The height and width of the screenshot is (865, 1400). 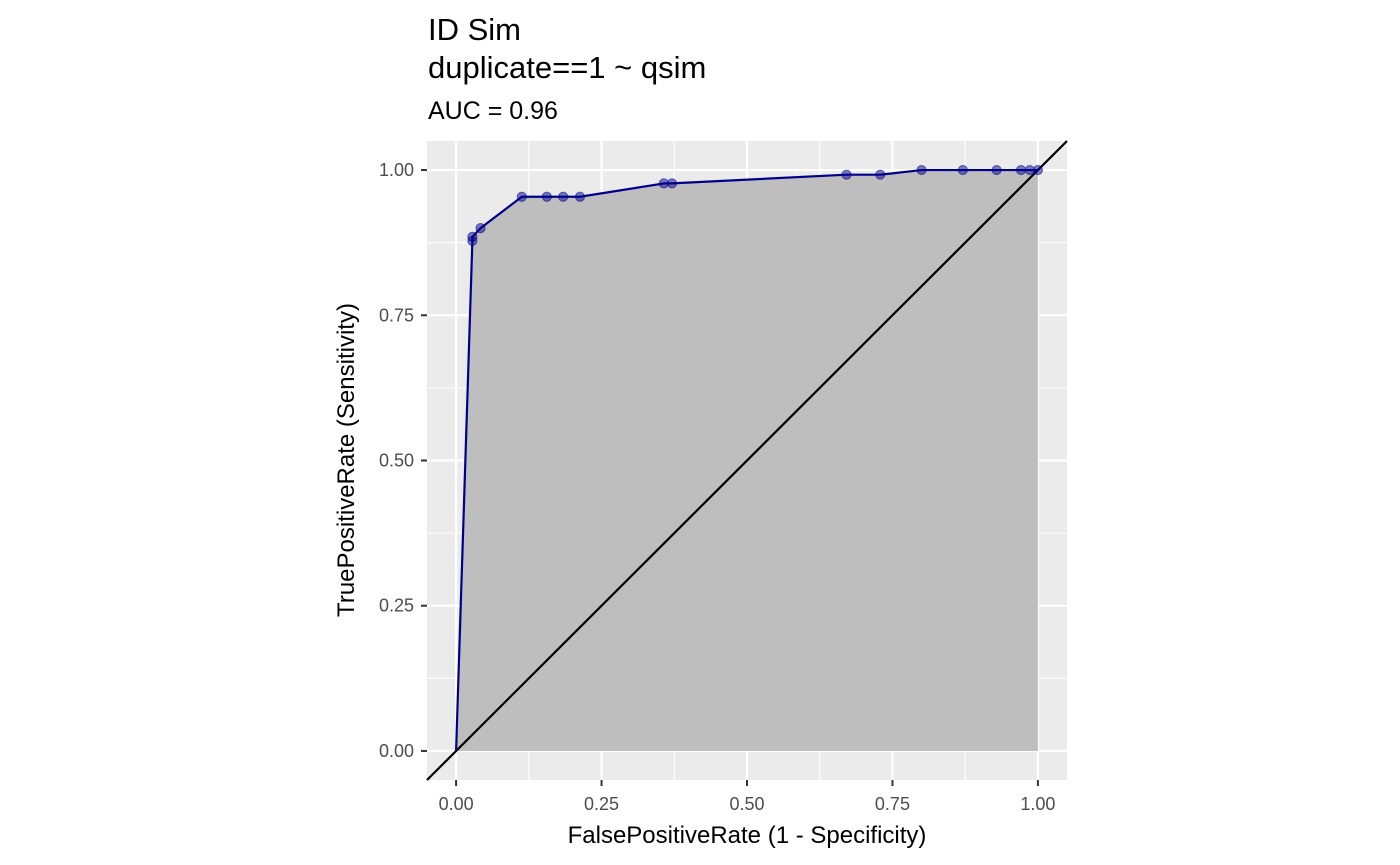 I want to click on x-axis-ticks: 0.00 0.25 0.50 0.75 1.00, so click(x=747, y=797).